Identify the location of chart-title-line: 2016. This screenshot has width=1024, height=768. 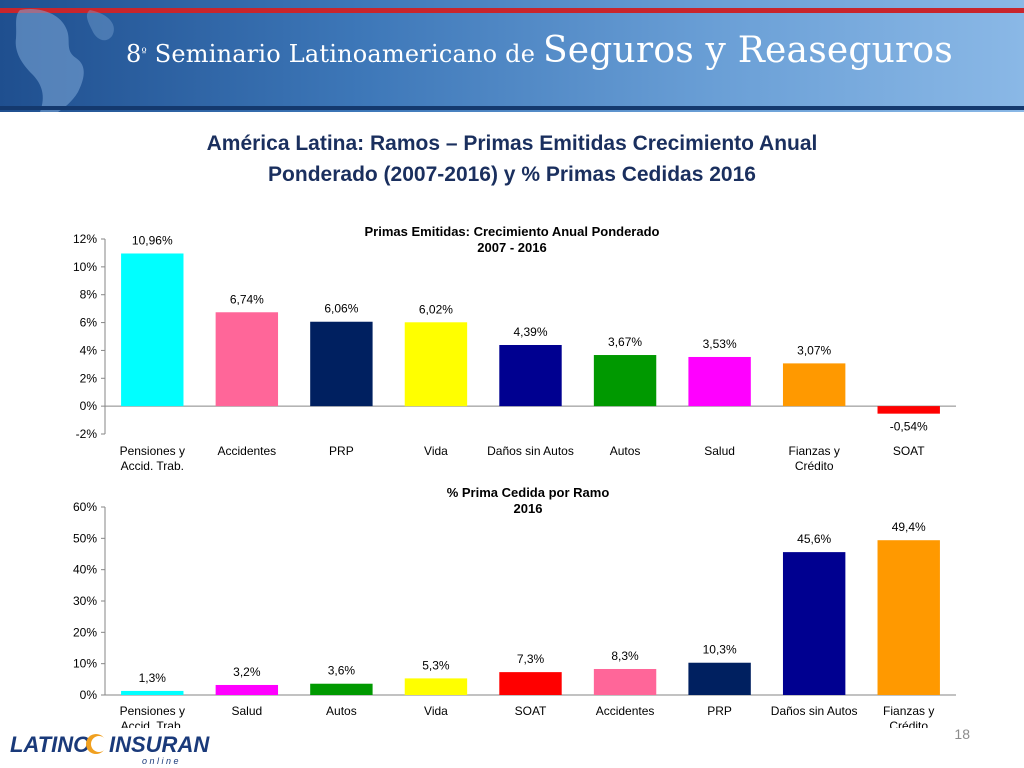
(528, 508).